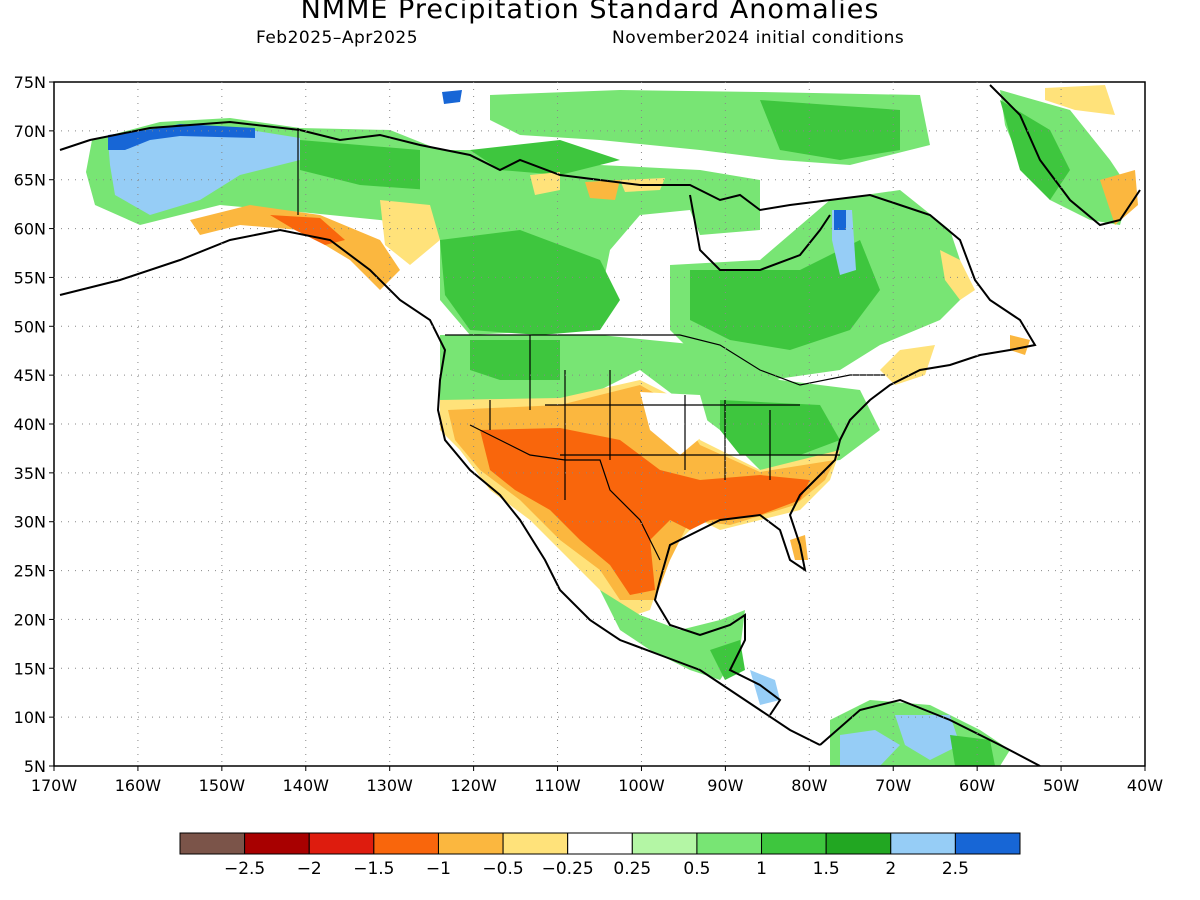  What do you see at coordinates (438, 869) in the screenshot?
I see `legend-label: −1` at bounding box center [438, 869].